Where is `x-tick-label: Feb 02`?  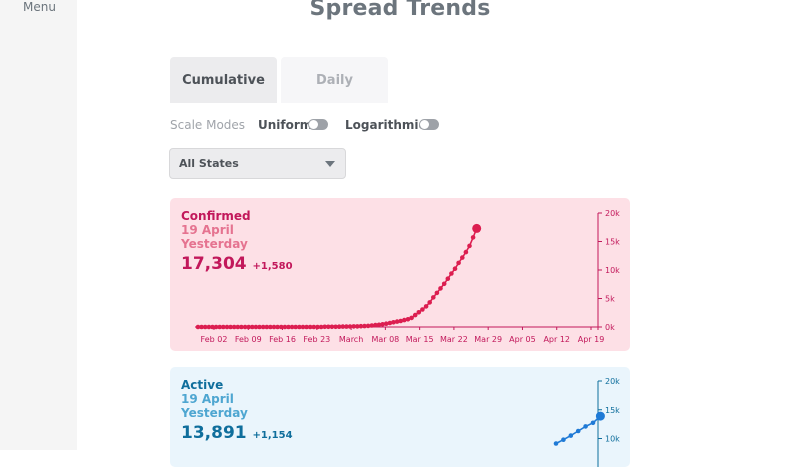 x-tick-label: Feb 02 is located at coordinates (214, 339).